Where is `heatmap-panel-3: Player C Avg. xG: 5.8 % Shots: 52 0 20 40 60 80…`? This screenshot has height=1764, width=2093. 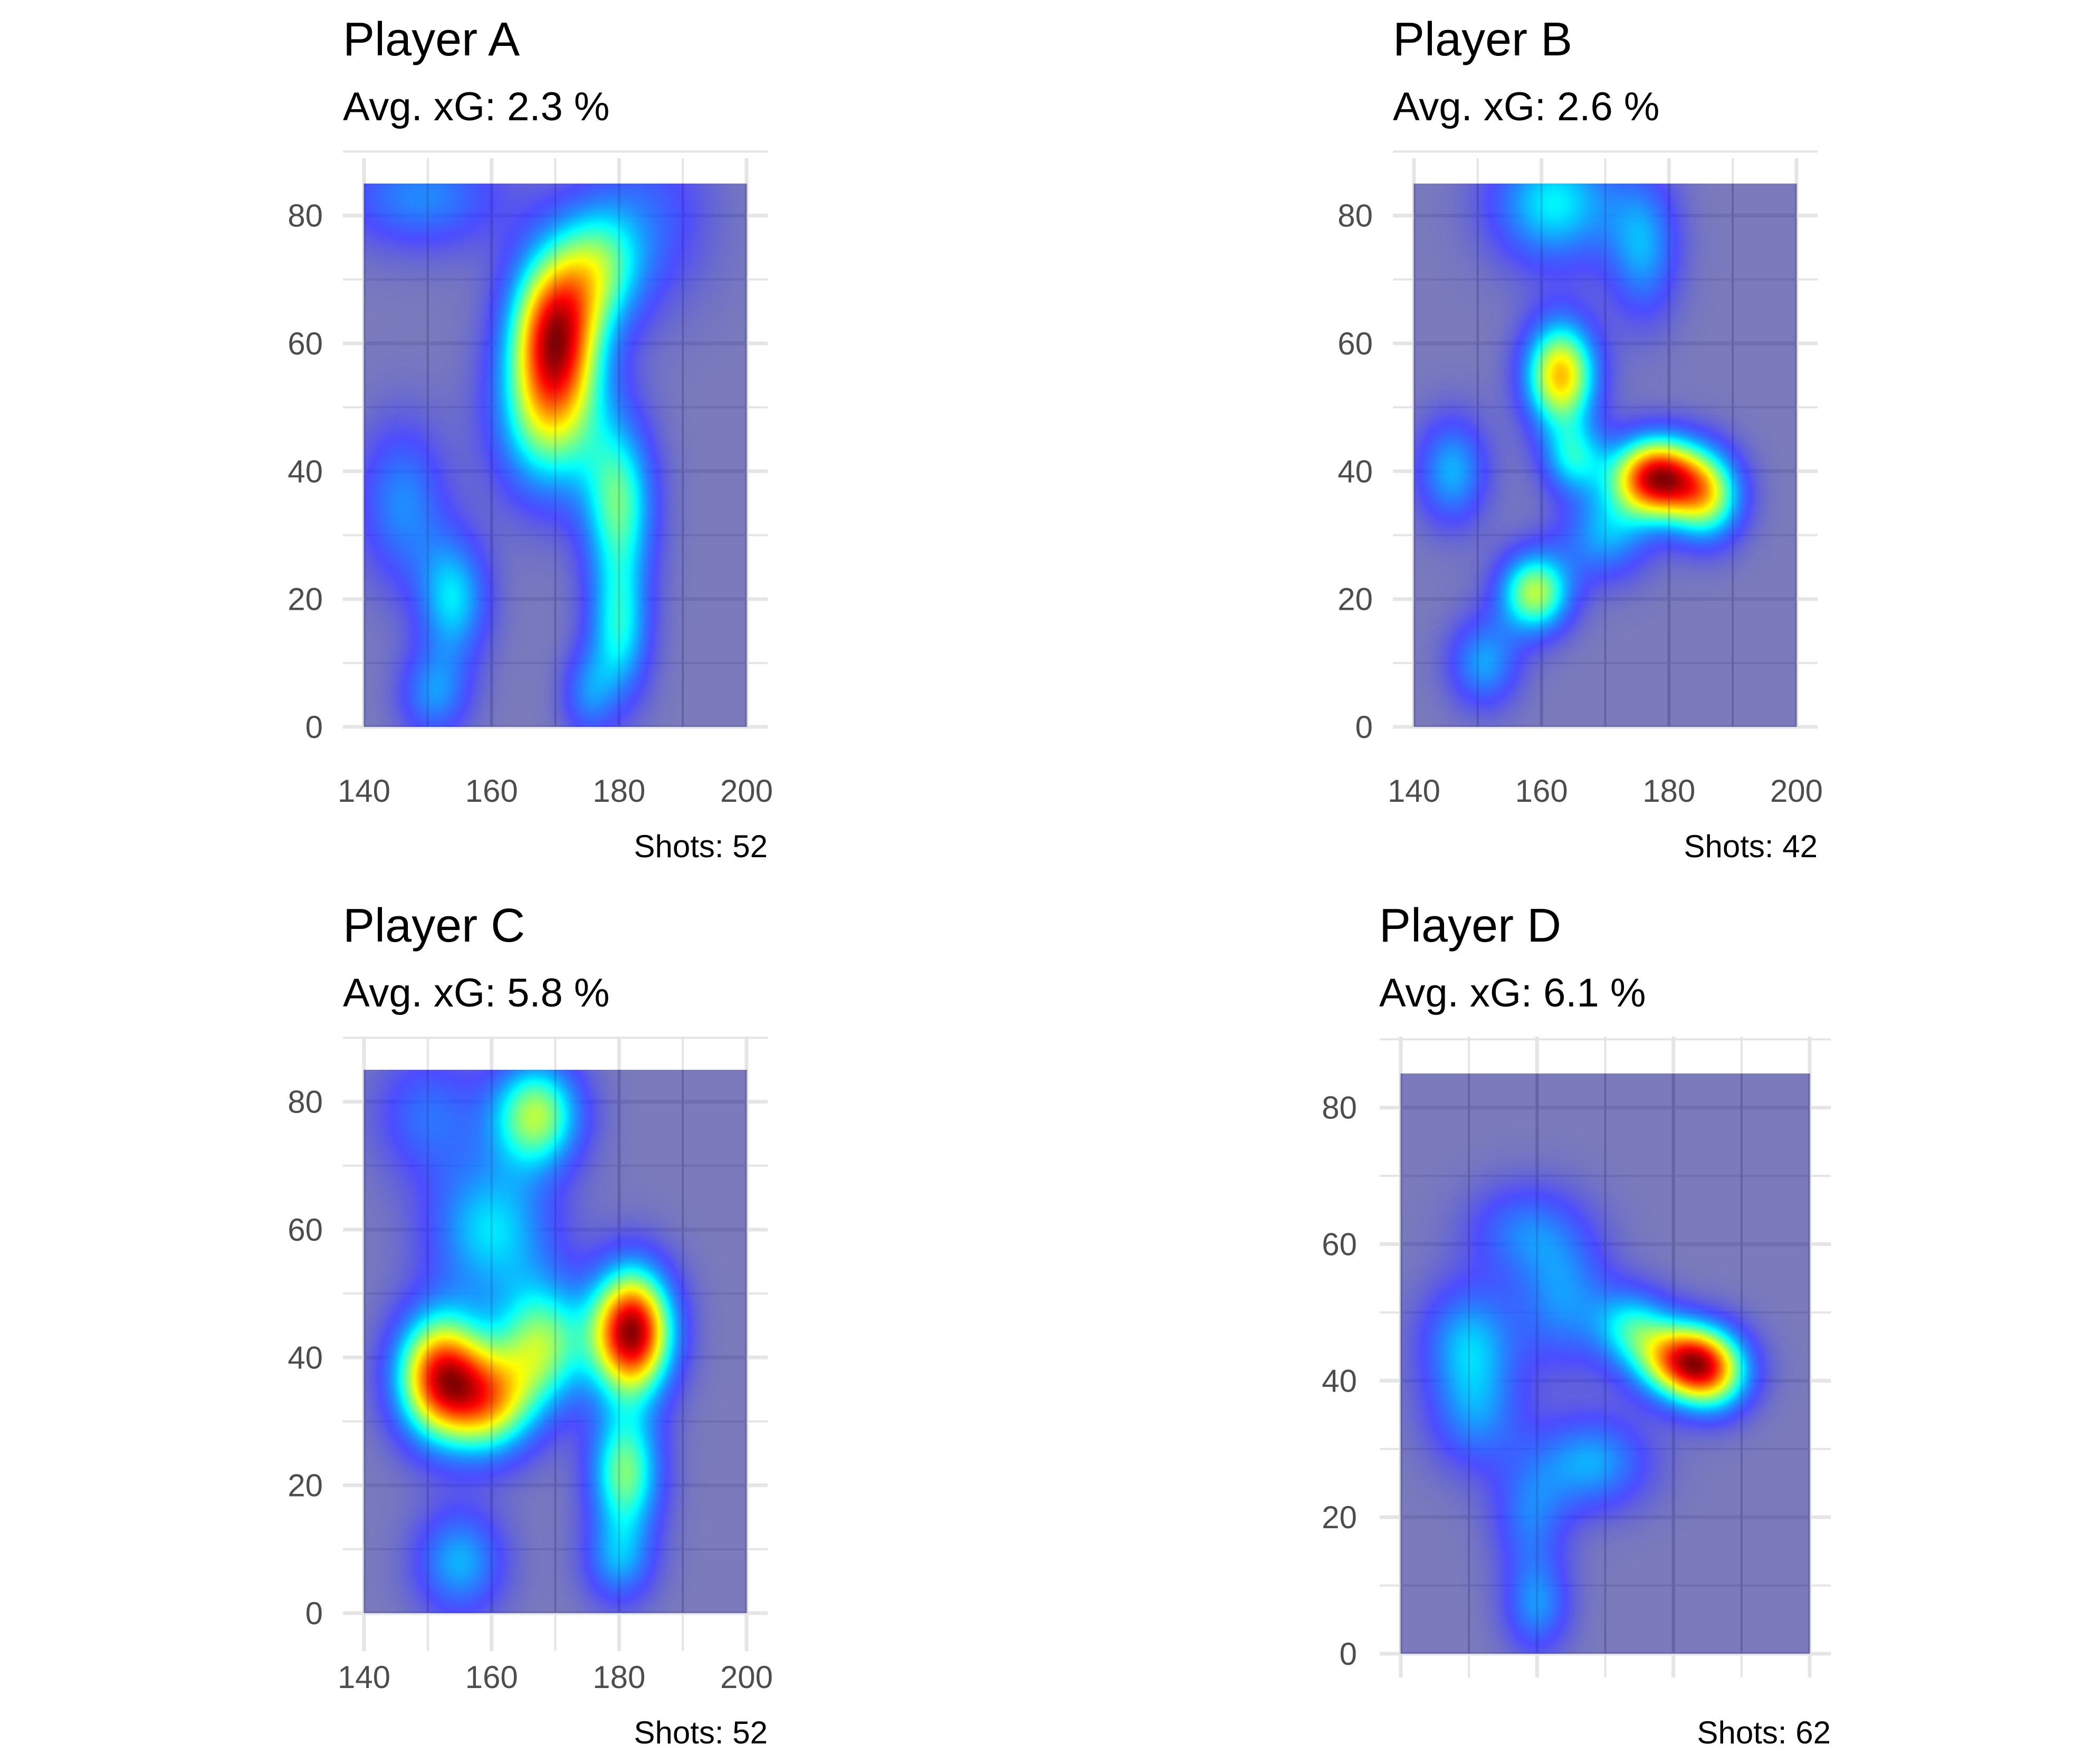
heatmap-panel-3: Player C Avg. xG: 5.8 % Shots: 52 0 20 40 60 80… is located at coordinates (531, 1324).